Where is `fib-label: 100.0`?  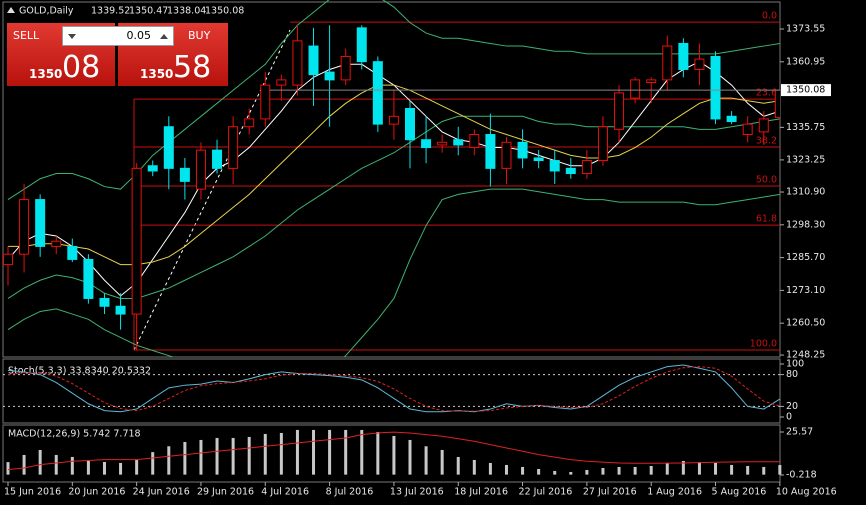
fib-label: 100.0 is located at coordinates (763, 343).